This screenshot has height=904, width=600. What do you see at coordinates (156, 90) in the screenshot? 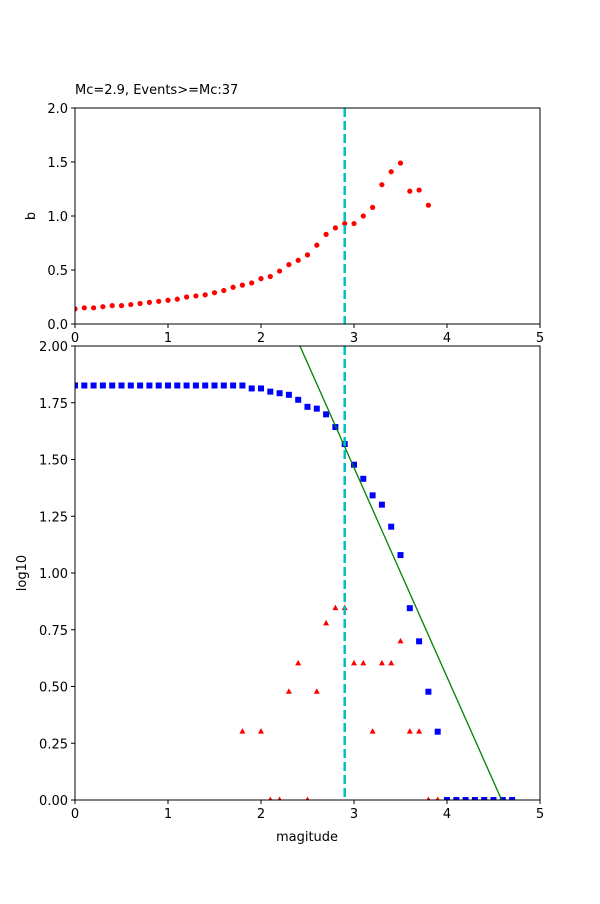
I see `chart-title: Mc=2.9, Events>=Mc:37` at bounding box center [156, 90].